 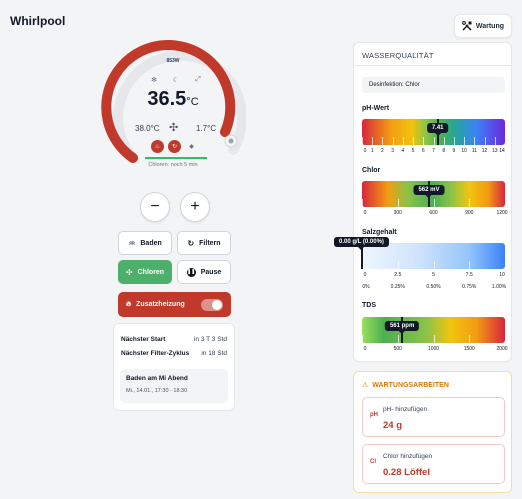 What do you see at coordinates (365, 385) in the screenshot?
I see `warning-icon: ⚠` at bounding box center [365, 385].